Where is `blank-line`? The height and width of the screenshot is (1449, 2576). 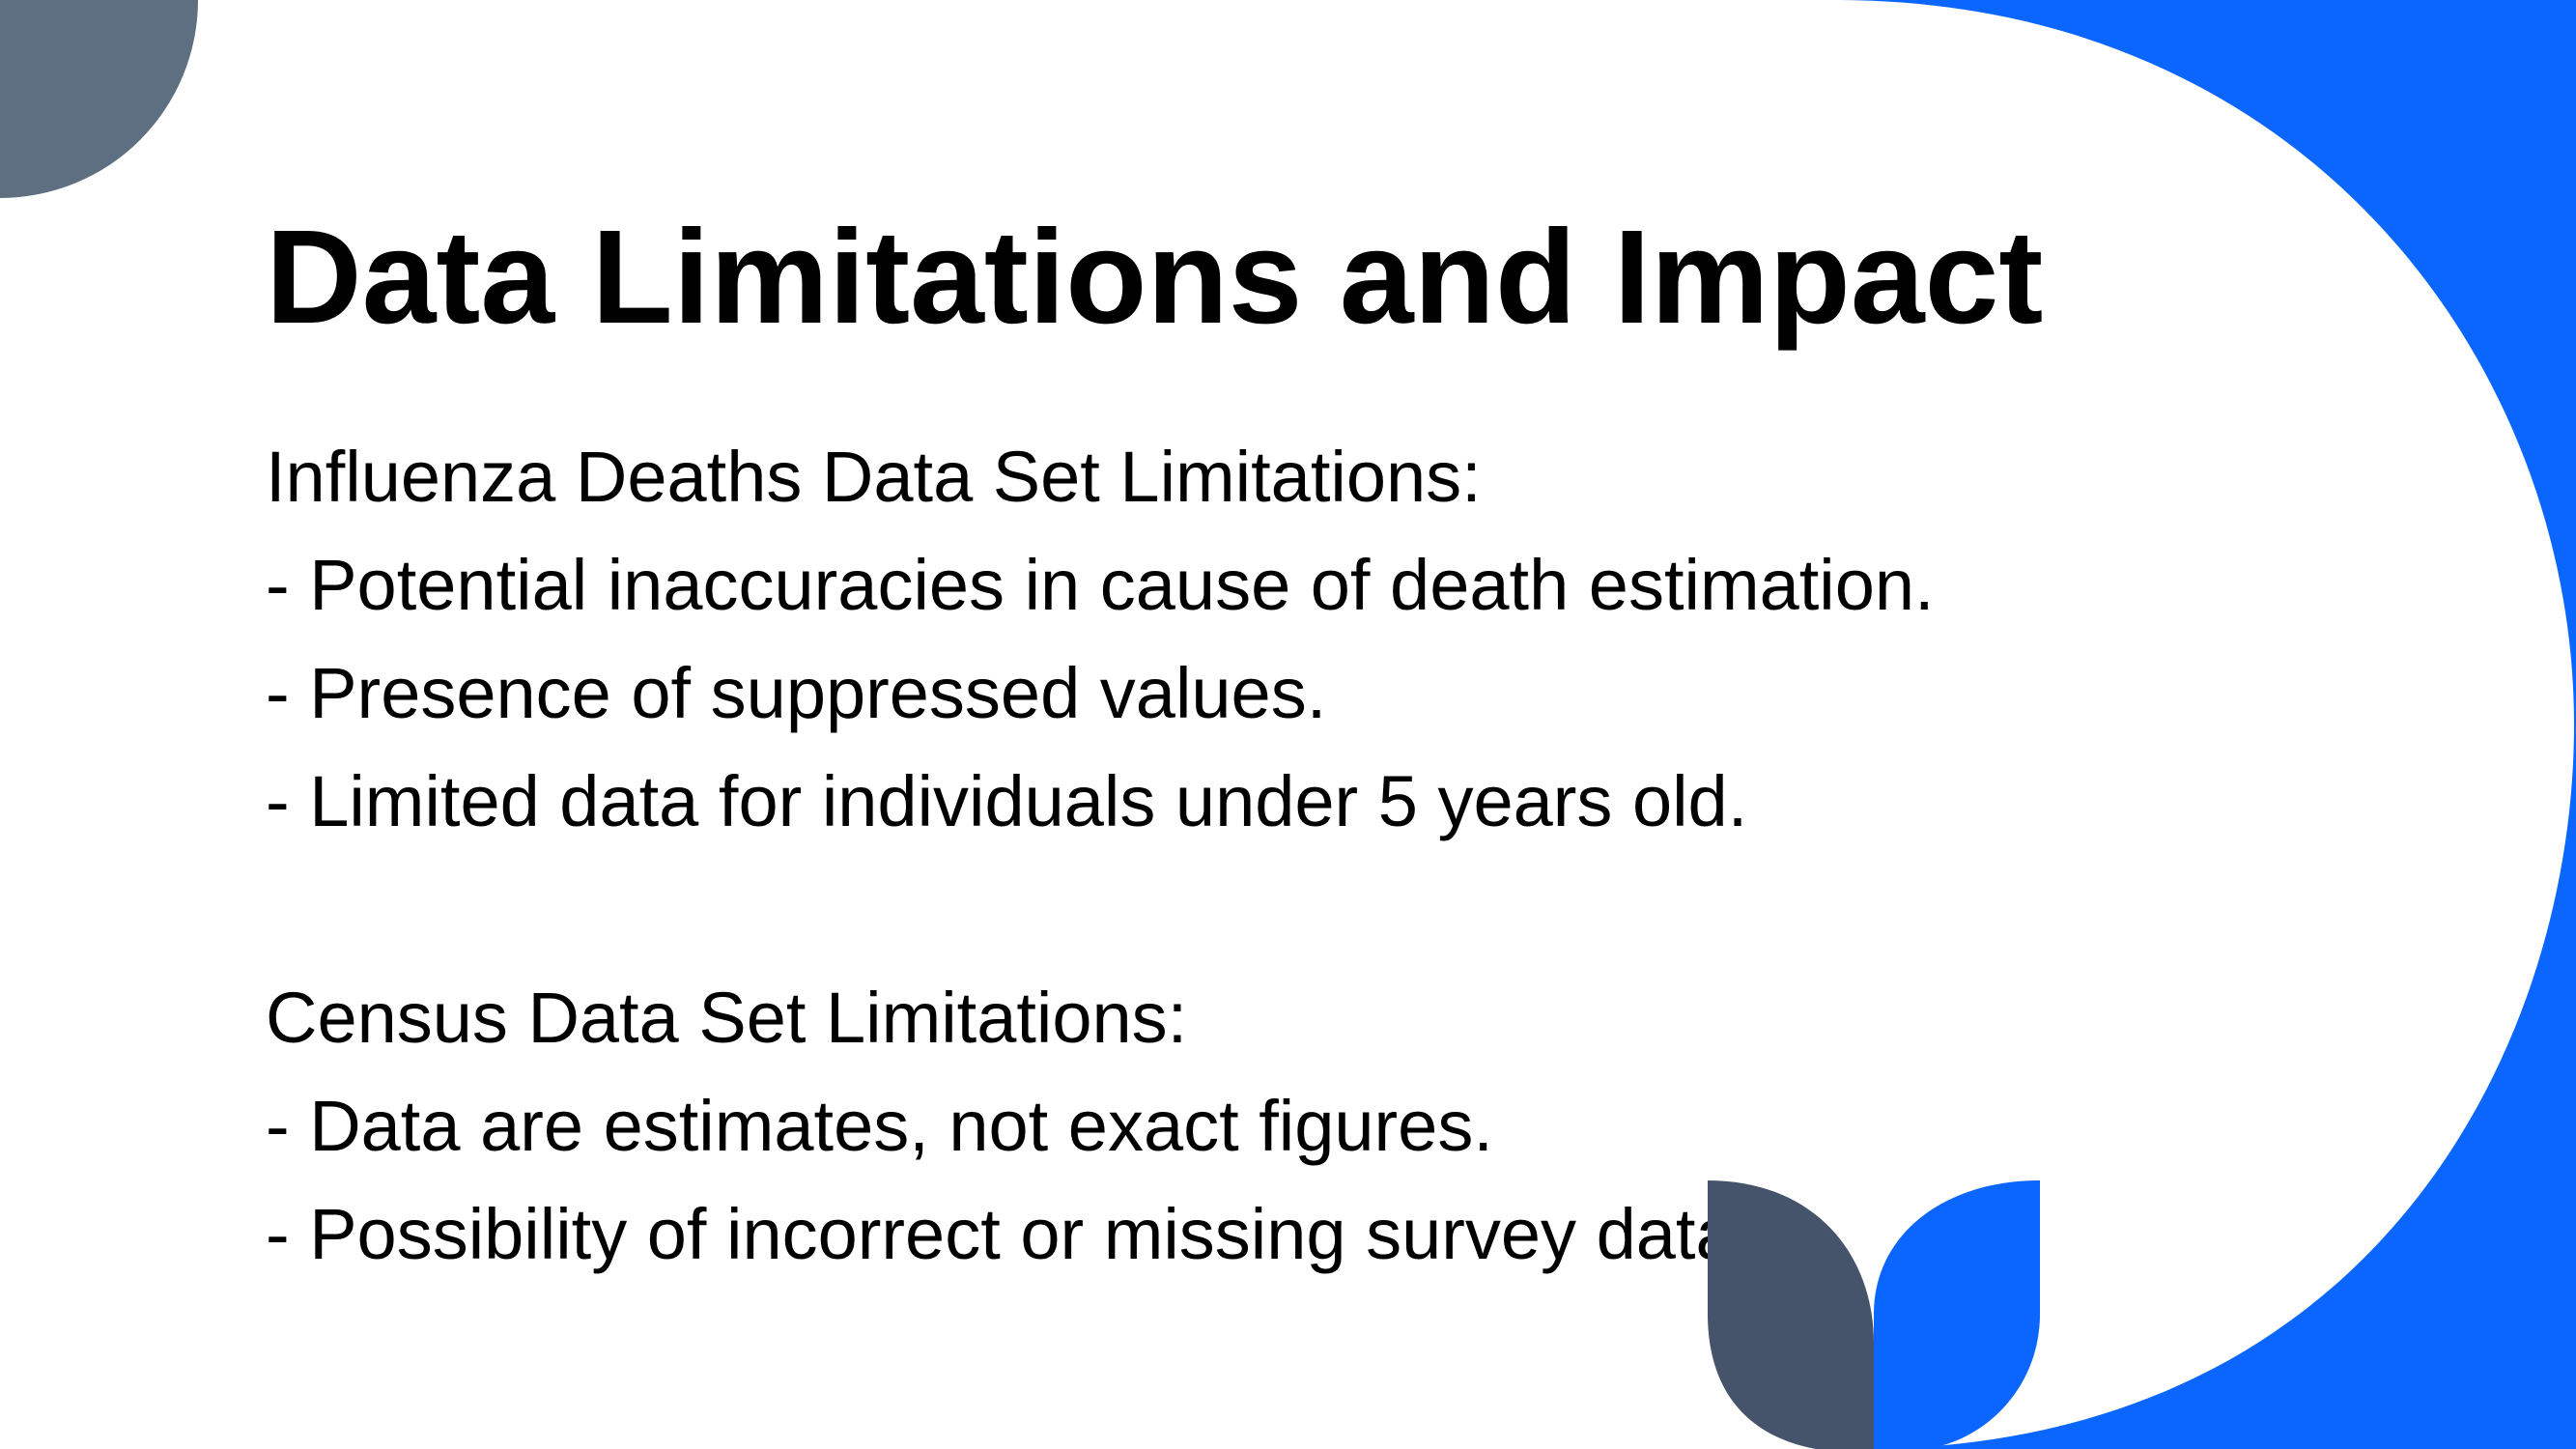
blank-line is located at coordinates (1231, 910).